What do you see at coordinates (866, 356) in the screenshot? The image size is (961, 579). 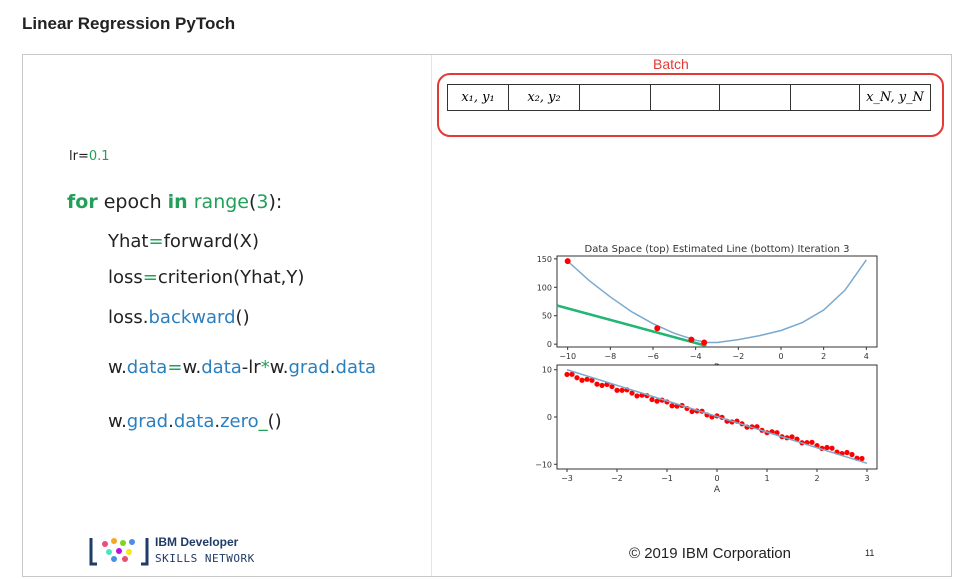 I see `x-tick-label: 4` at bounding box center [866, 356].